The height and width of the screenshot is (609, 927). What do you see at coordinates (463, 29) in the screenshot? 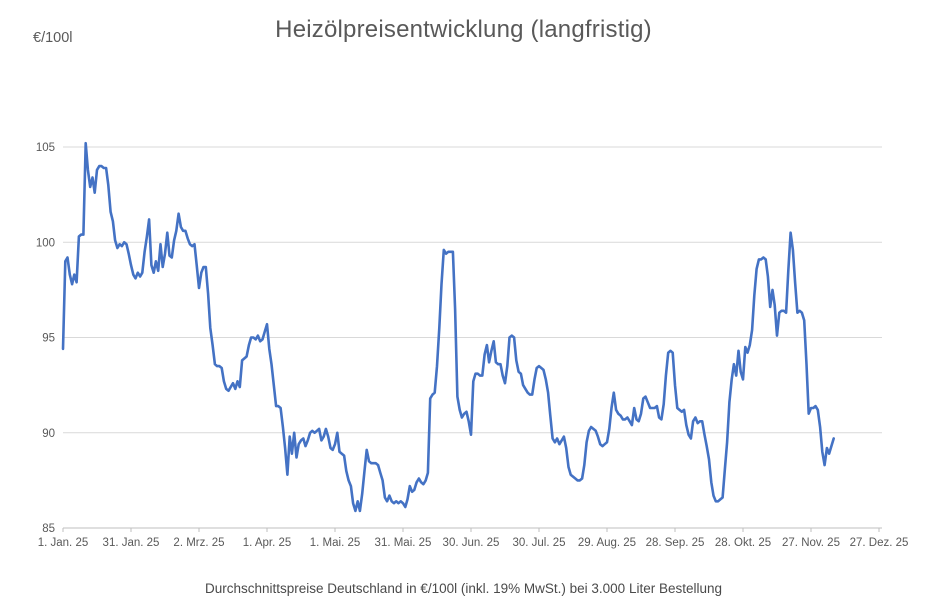
I see `chart-title: Heizölpreisentwicklung (langfristig)` at bounding box center [463, 29].